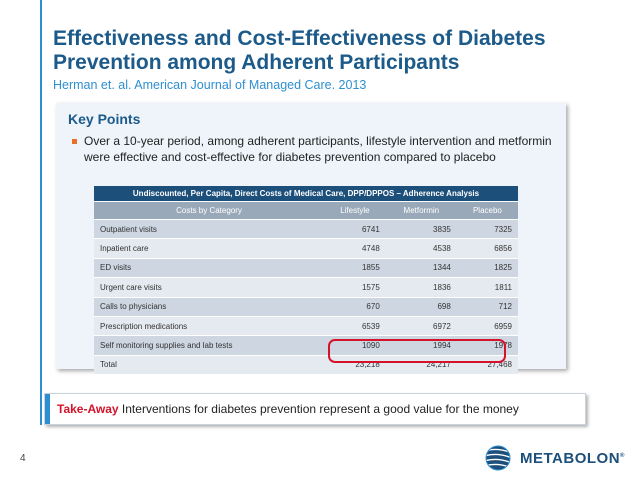 The image size is (638, 479). What do you see at coordinates (417, 351) in the screenshot?
I see `totals-highlight-outline` at bounding box center [417, 351].